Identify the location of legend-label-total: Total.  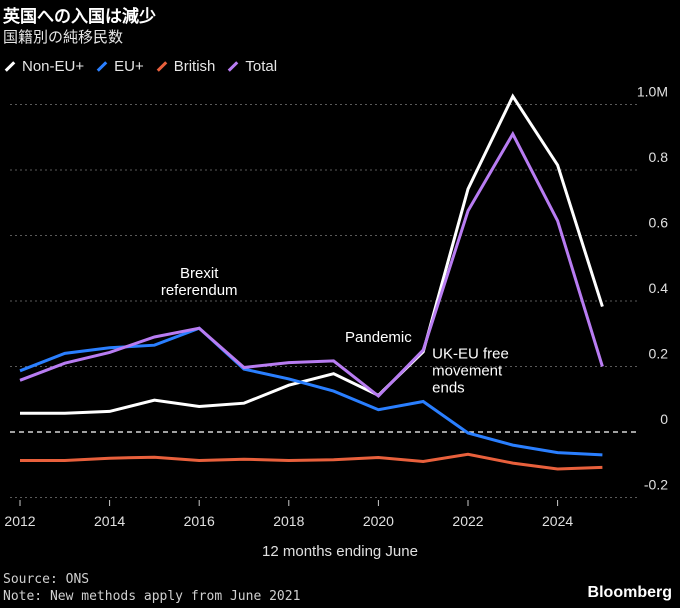
(261, 66).